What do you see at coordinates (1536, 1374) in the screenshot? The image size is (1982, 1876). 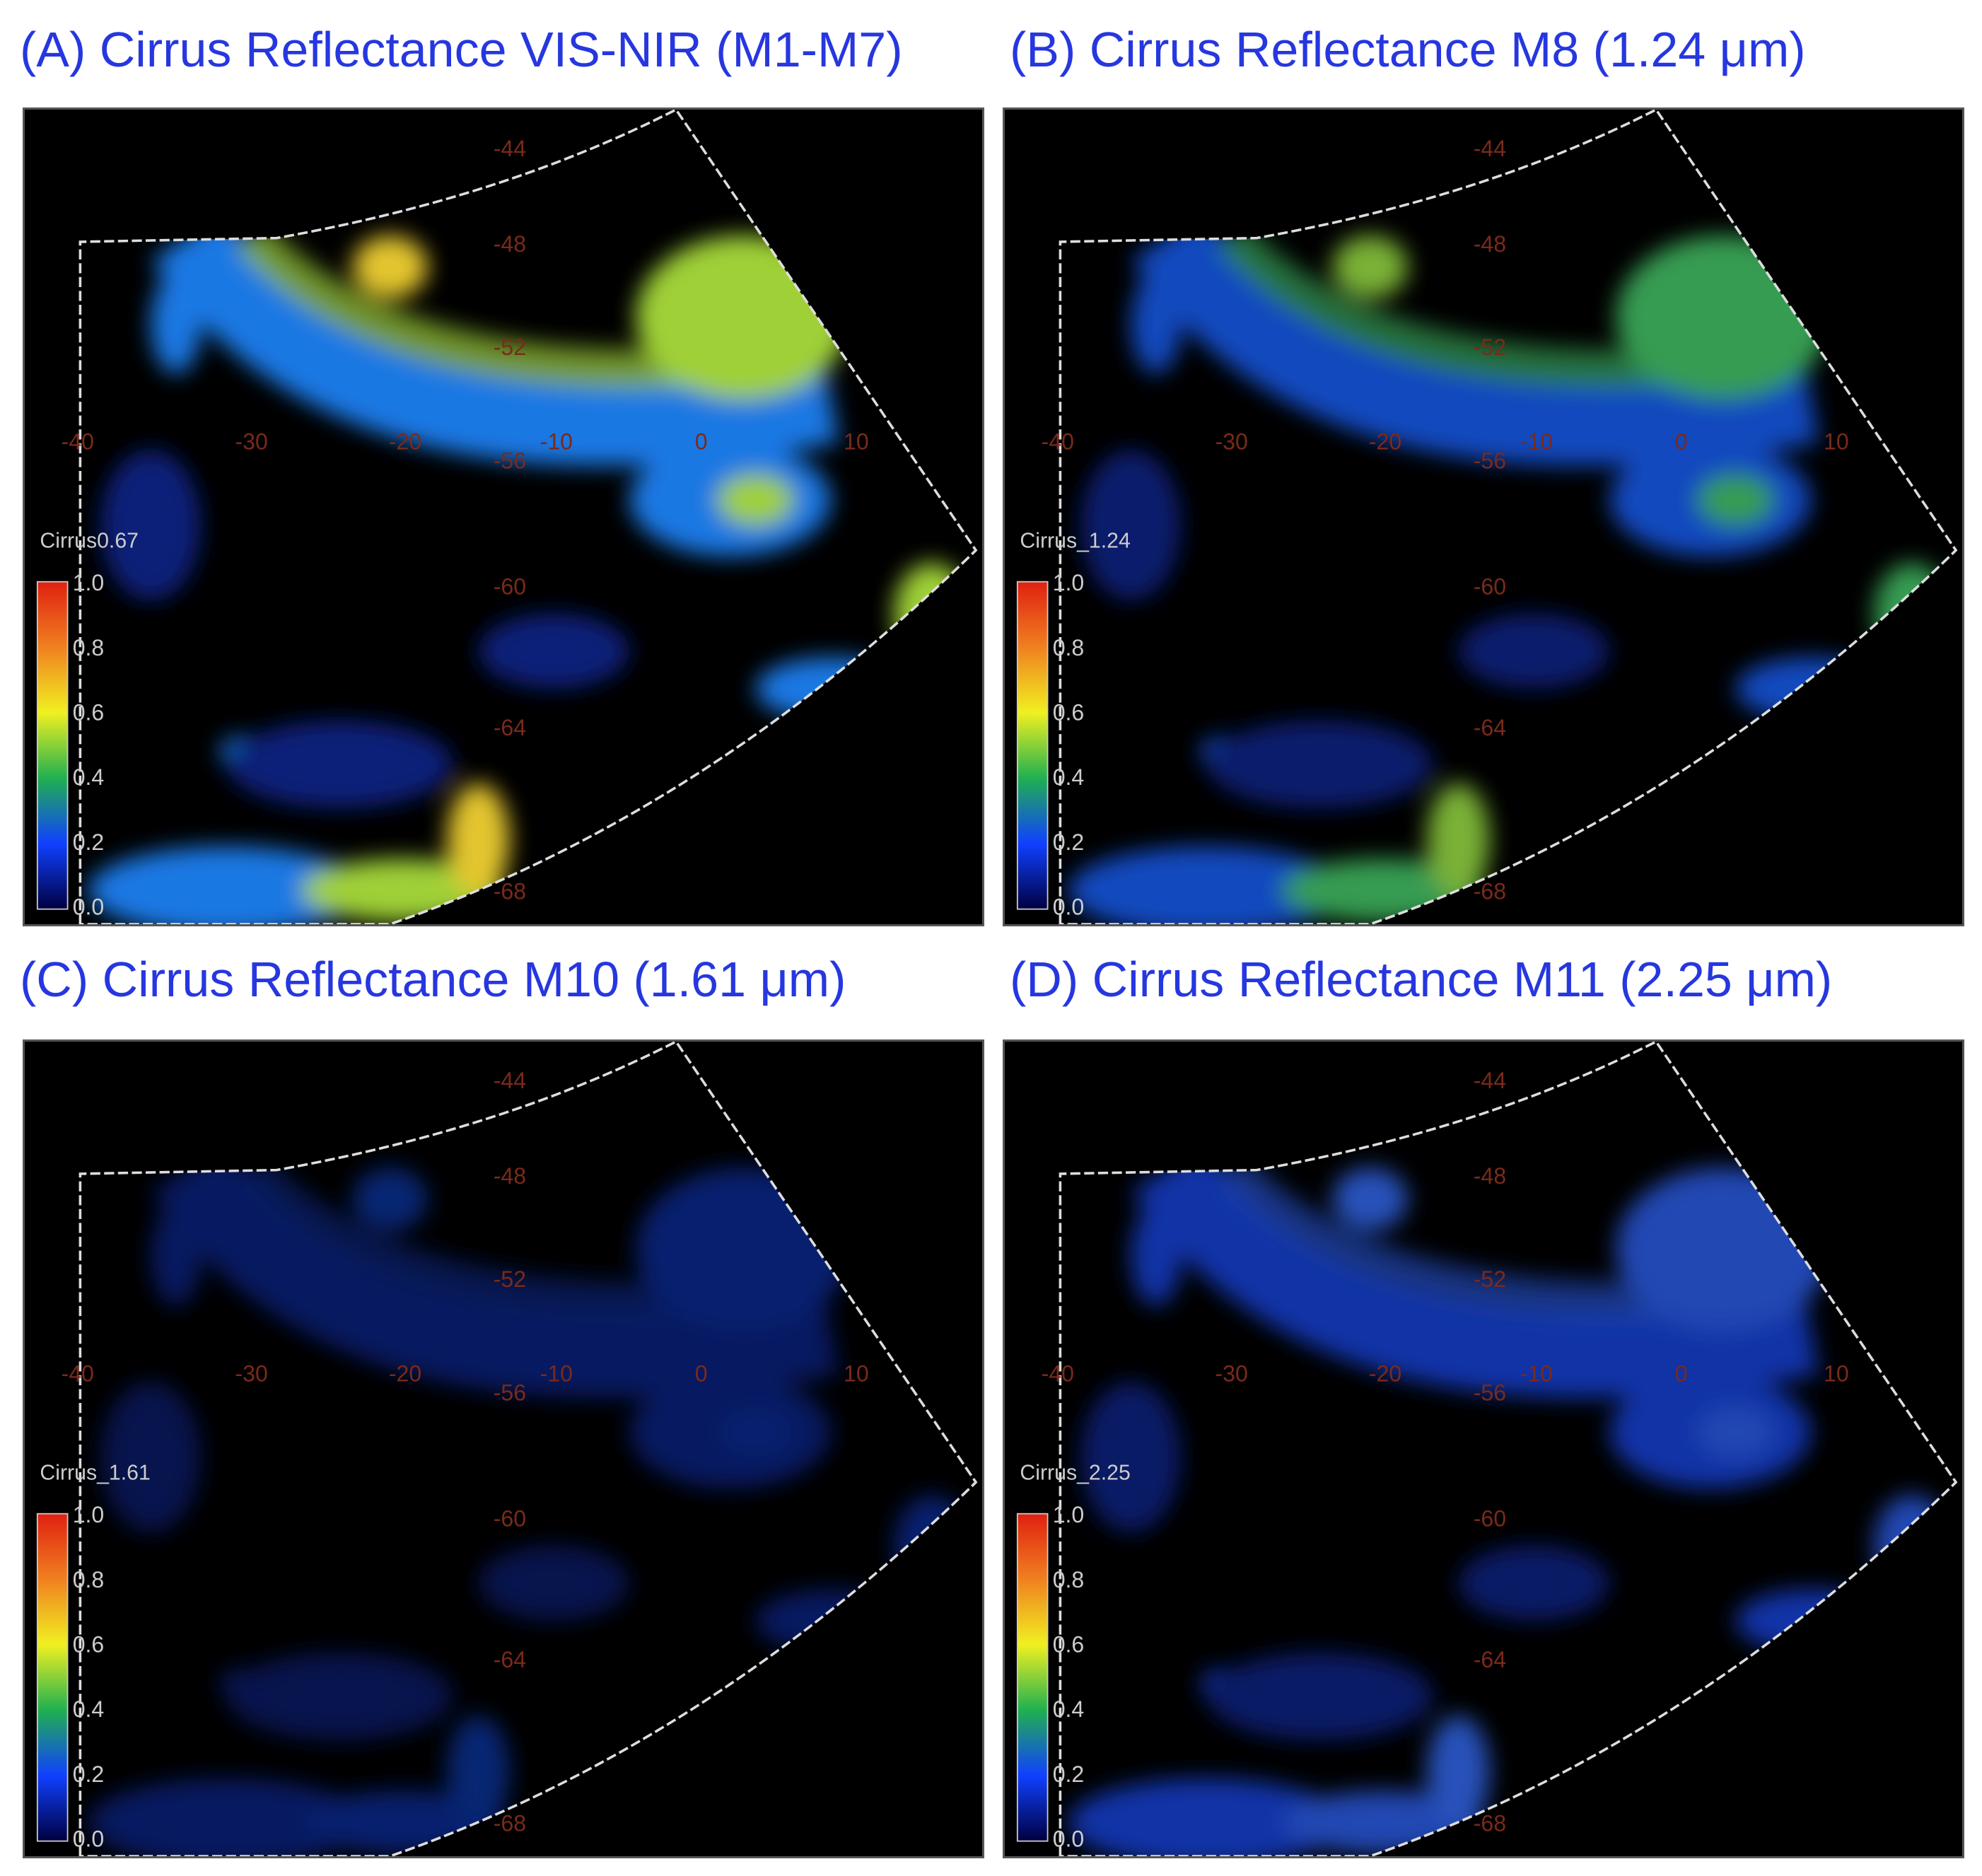 I see `lon-label: -10` at bounding box center [1536, 1374].